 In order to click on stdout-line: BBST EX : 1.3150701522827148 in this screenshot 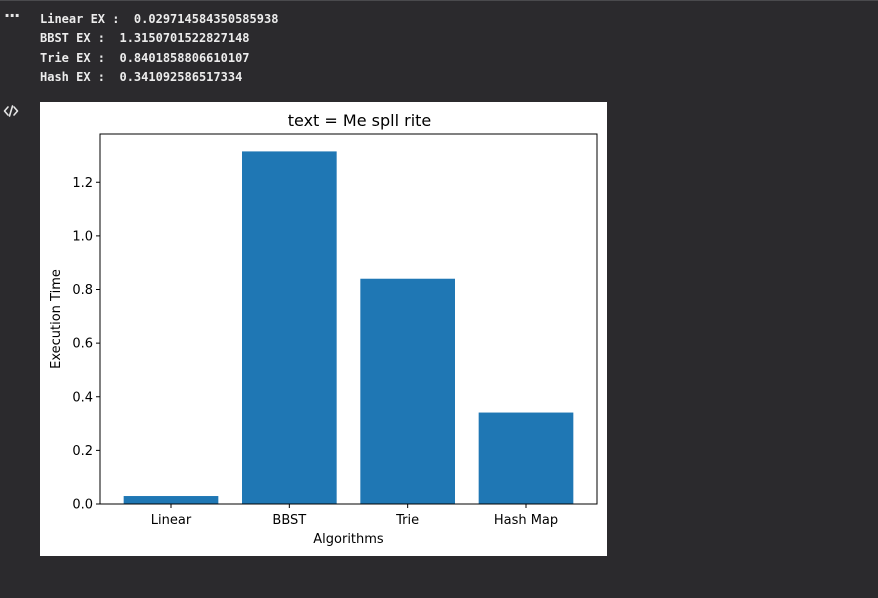, I will do `click(145, 38)`.